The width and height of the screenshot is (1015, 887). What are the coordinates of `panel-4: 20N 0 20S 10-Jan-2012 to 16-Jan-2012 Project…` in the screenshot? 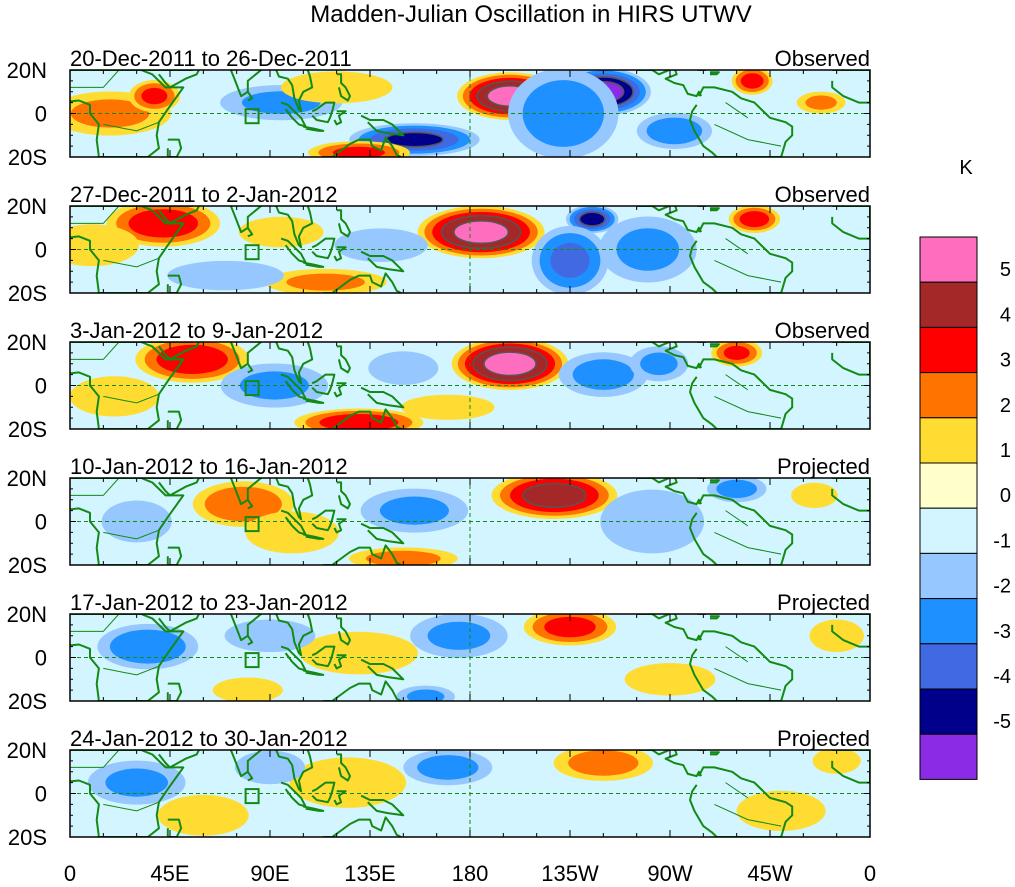 It's located at (439, 516).